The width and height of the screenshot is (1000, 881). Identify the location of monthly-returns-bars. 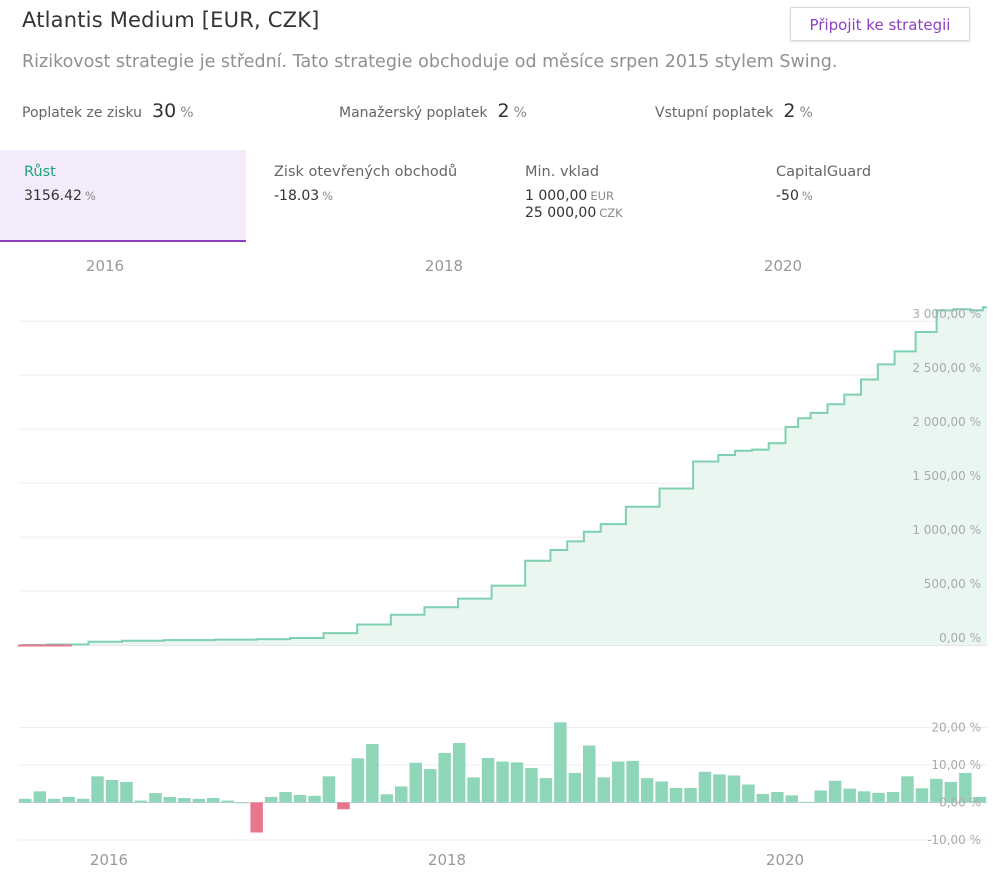
(502, 777).